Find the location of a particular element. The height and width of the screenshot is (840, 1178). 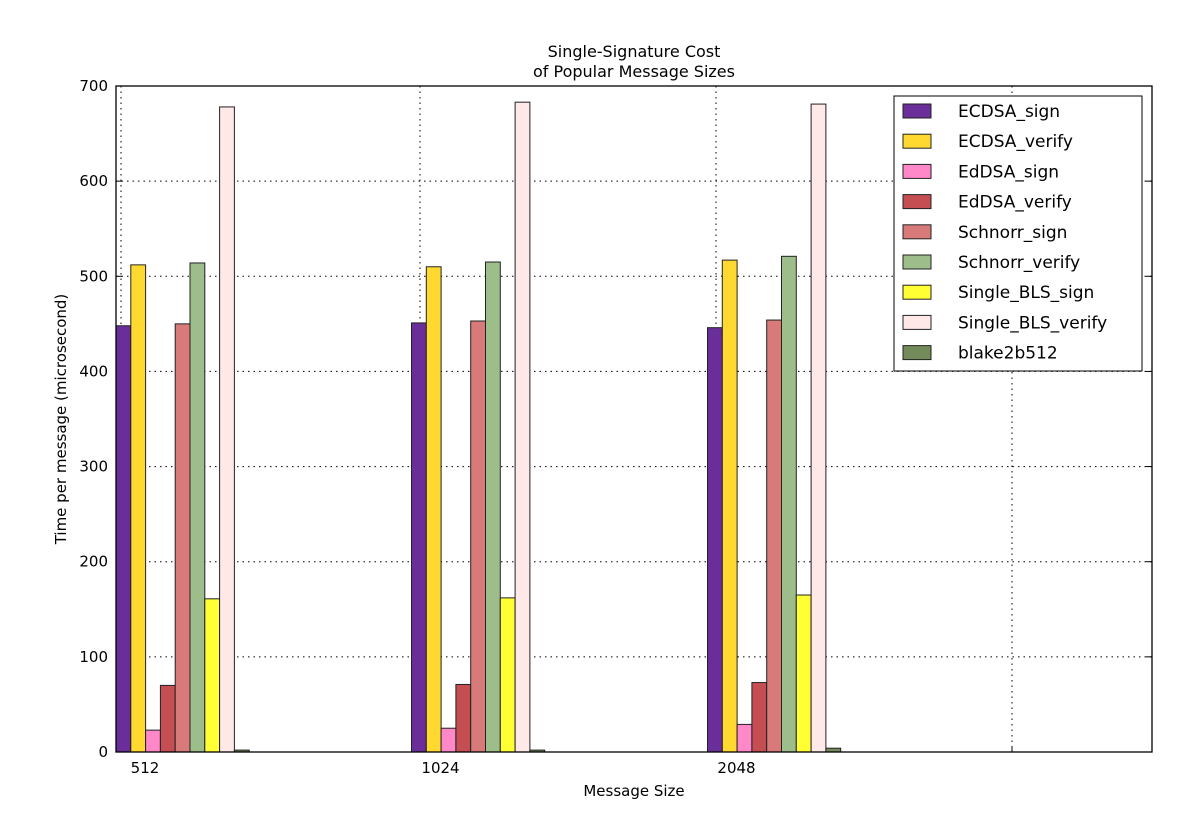

y-tick-label: 400 is located at coordinates (93, 371).